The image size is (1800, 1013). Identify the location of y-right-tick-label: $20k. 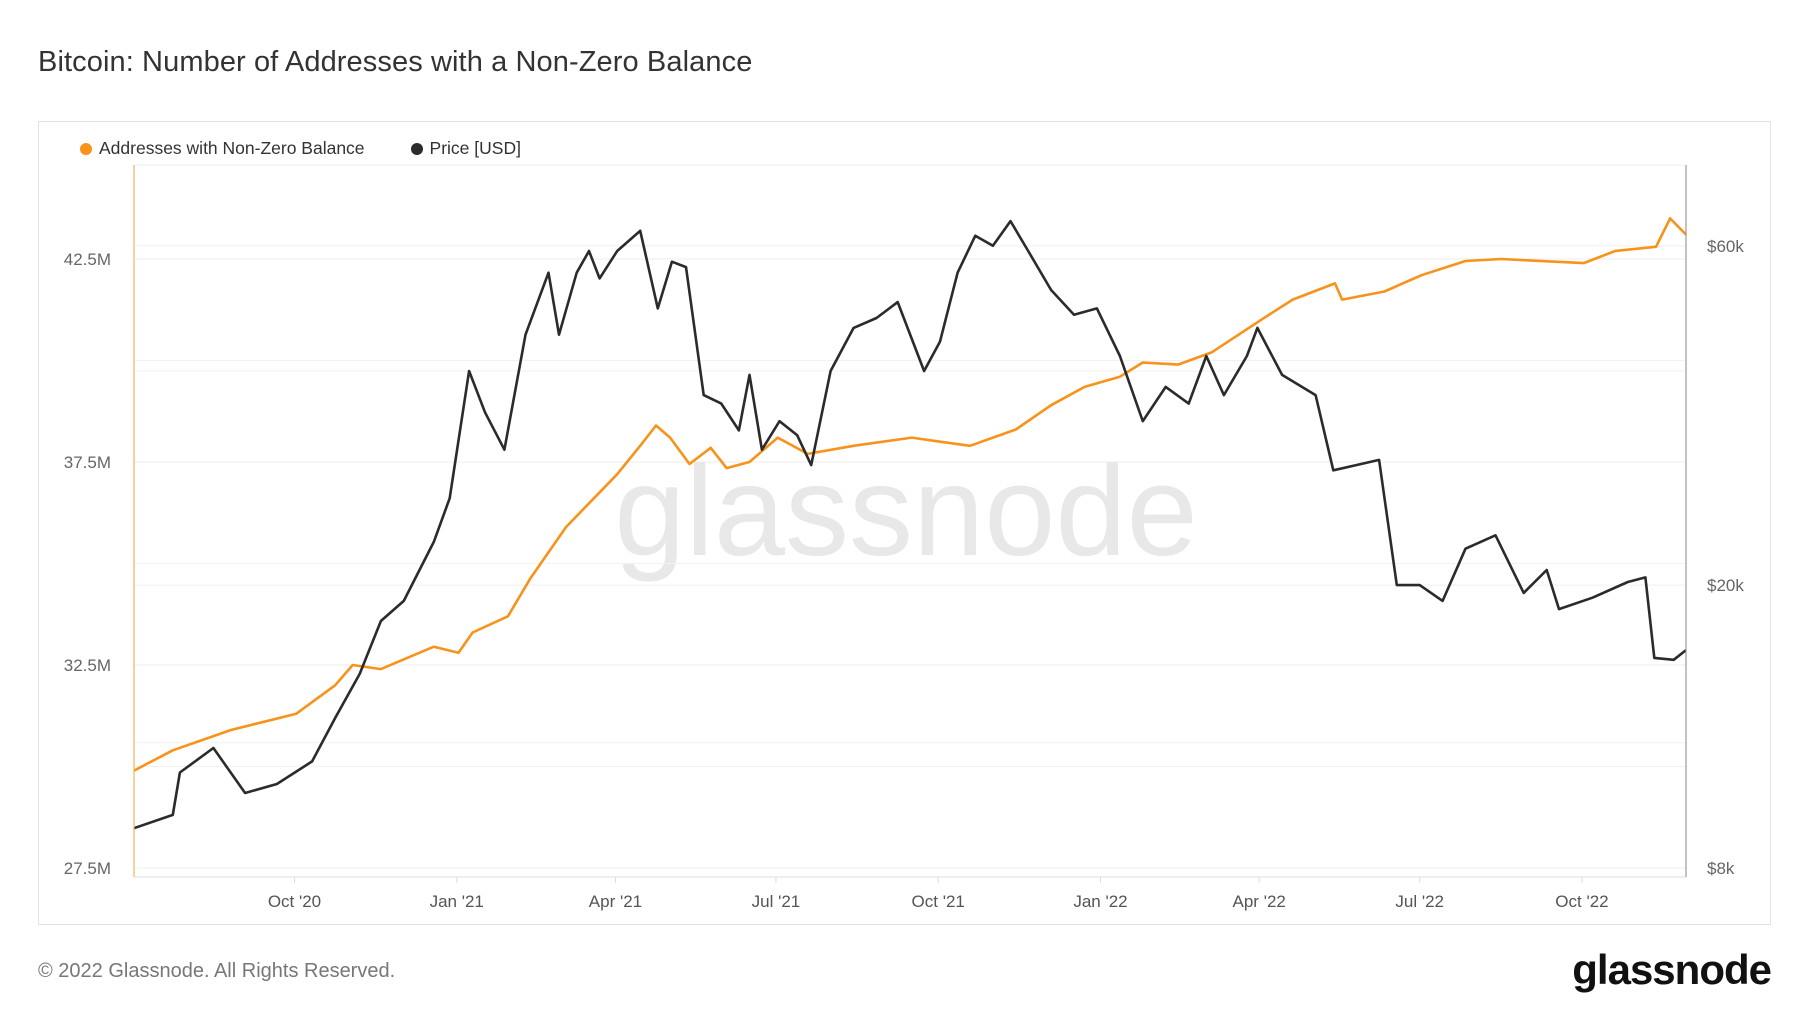
(1725, 585).